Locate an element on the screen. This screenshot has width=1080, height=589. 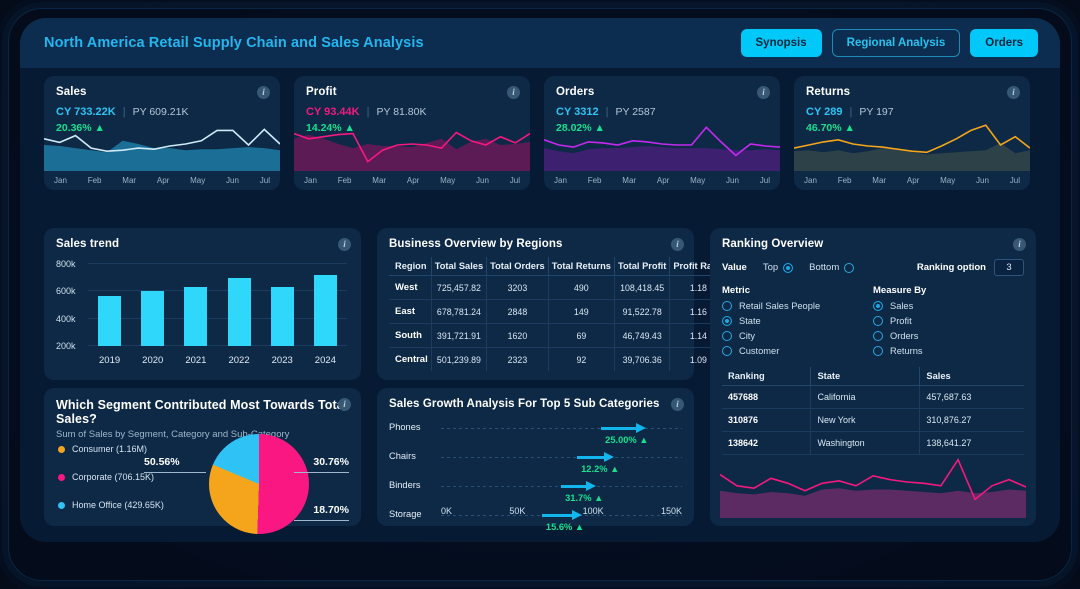
table-cell: 457688 is located at coordinates (767, 397).